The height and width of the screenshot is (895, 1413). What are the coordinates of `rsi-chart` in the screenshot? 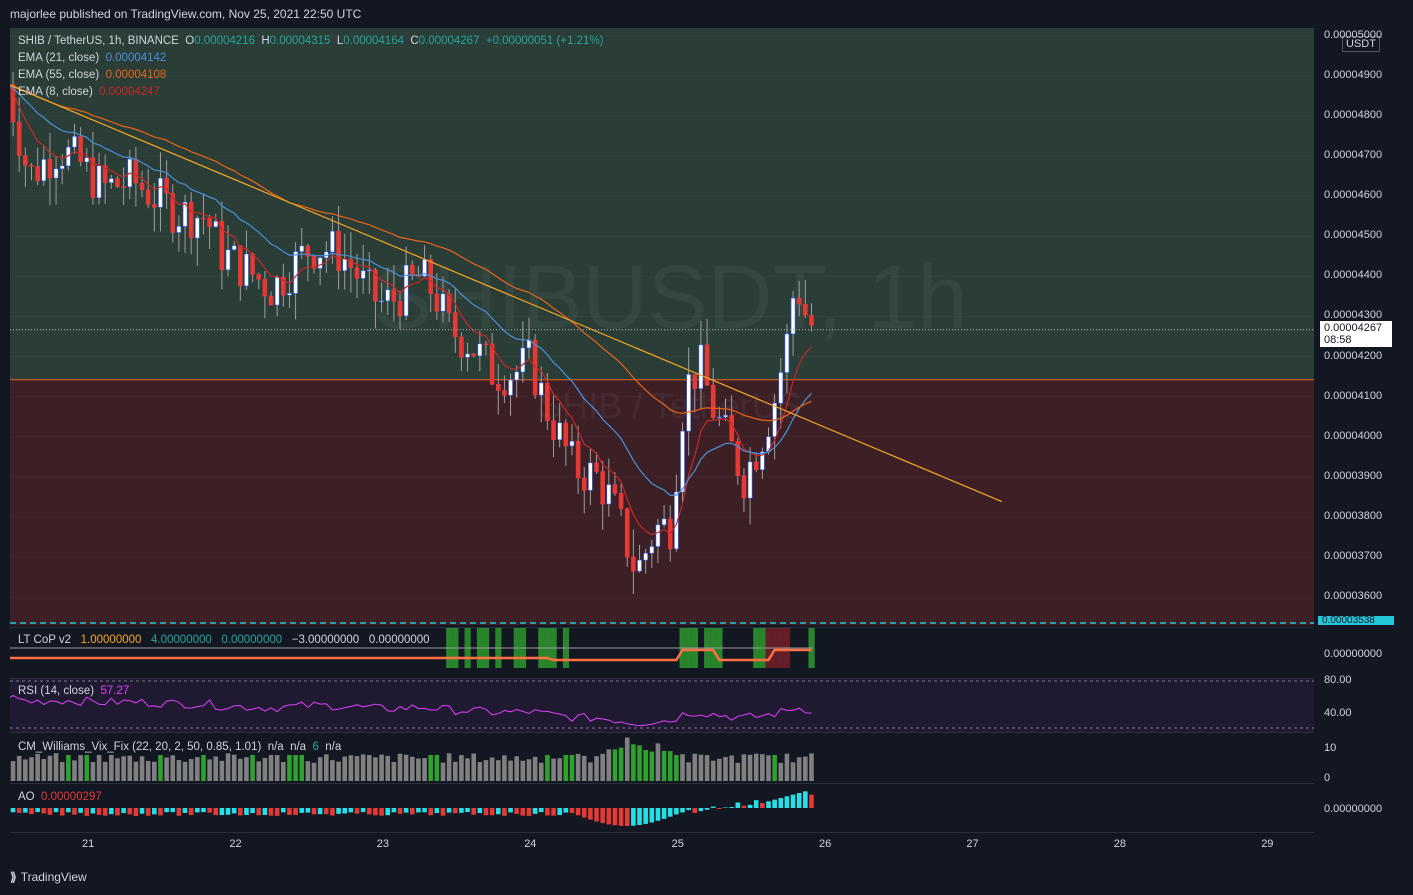 It's located at (662, 705).